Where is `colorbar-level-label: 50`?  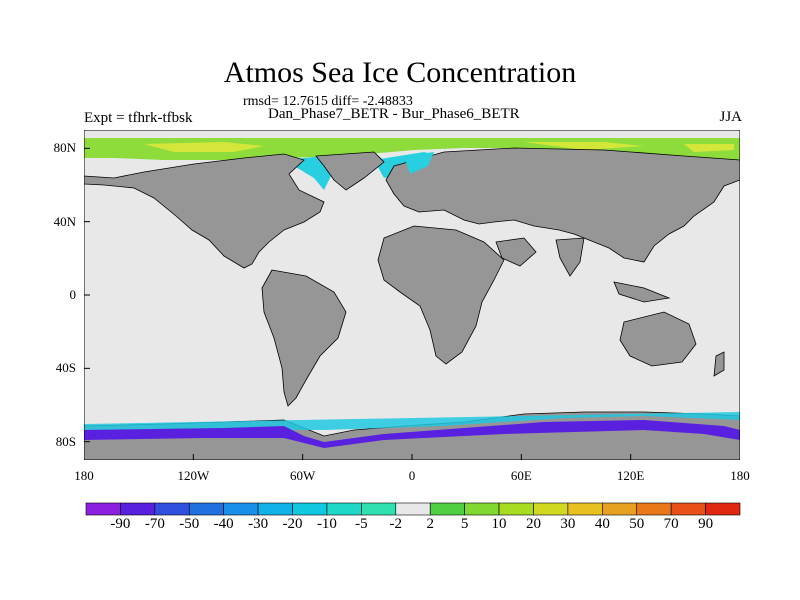
colorbar-level-label: 50 is located at coordinates (637, 524).